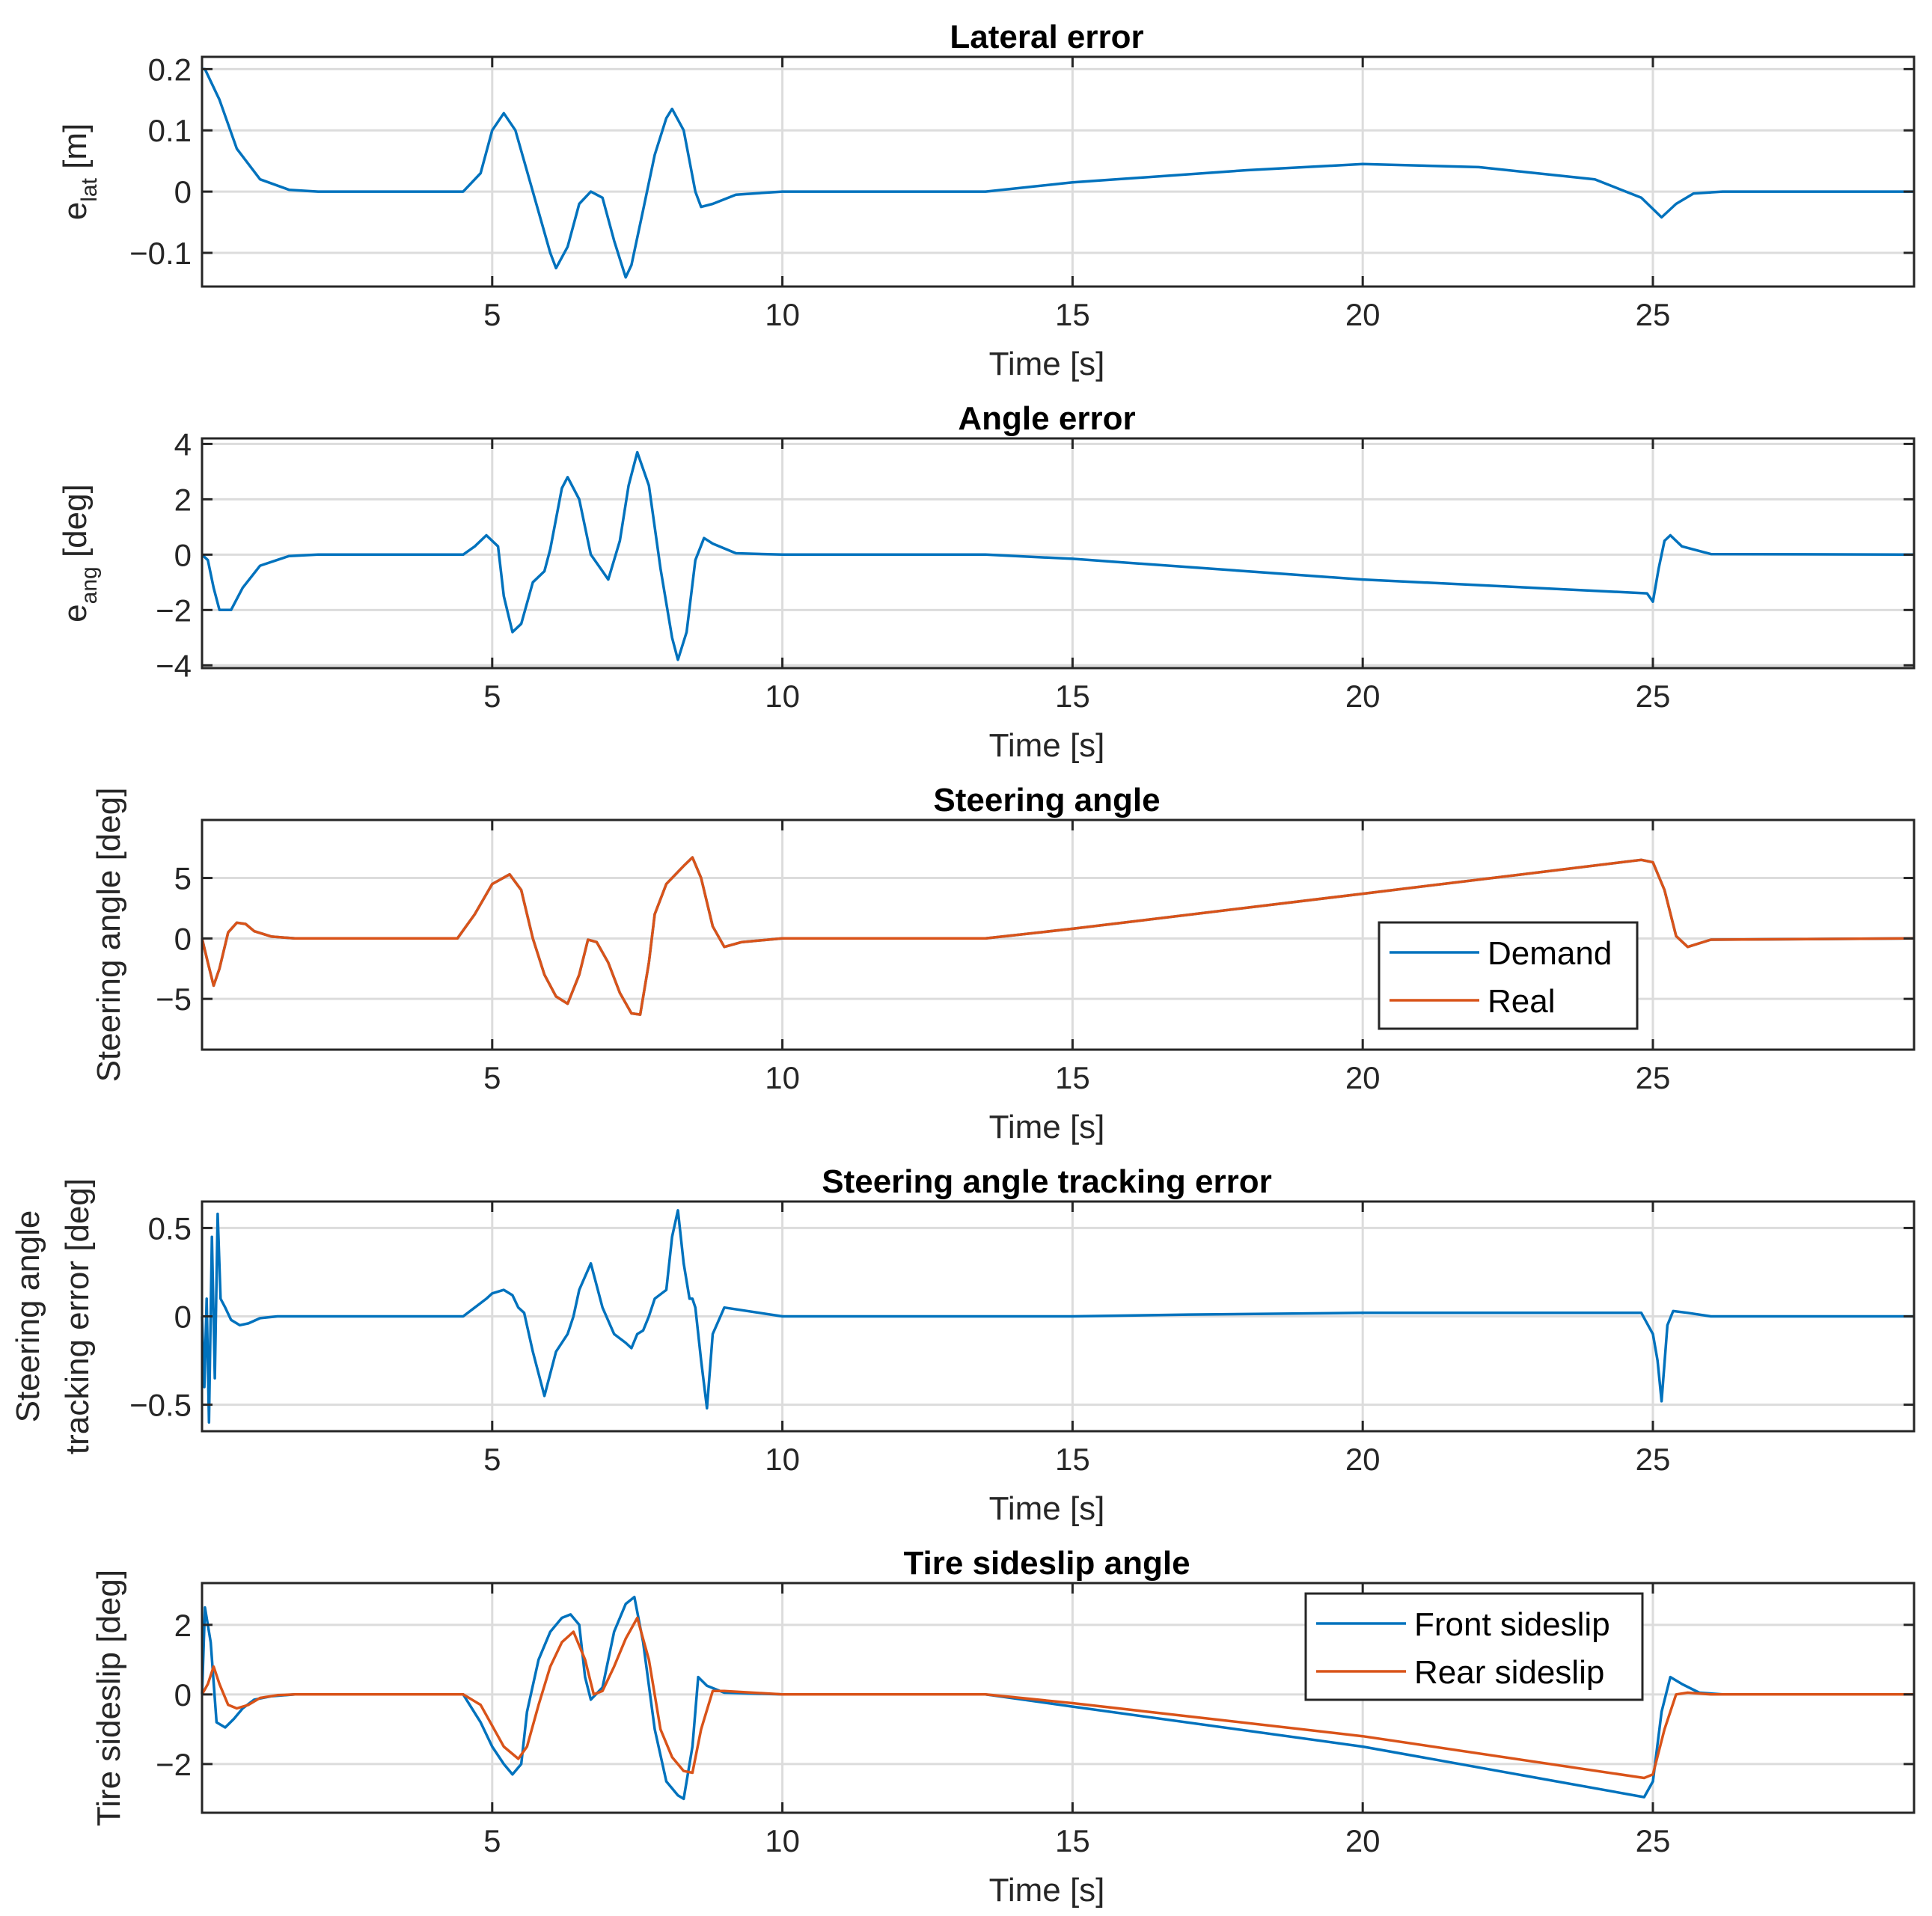 The height and width of the screenshot is (1916, 1932). Describe the element at coordinates (1047, 800) in the screenshot. I see `chart-title: Steering angle` at that location.